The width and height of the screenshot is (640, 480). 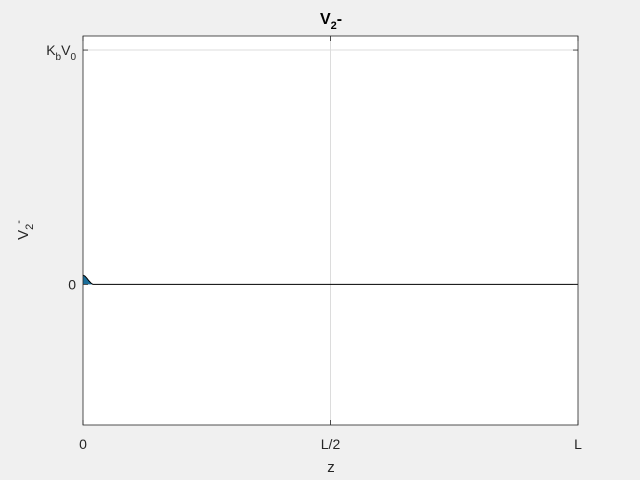 What do you see at coordinates (72, 284) in the screenshot?
I see `y-tick-label: 0` at bounding box center [72, 284].